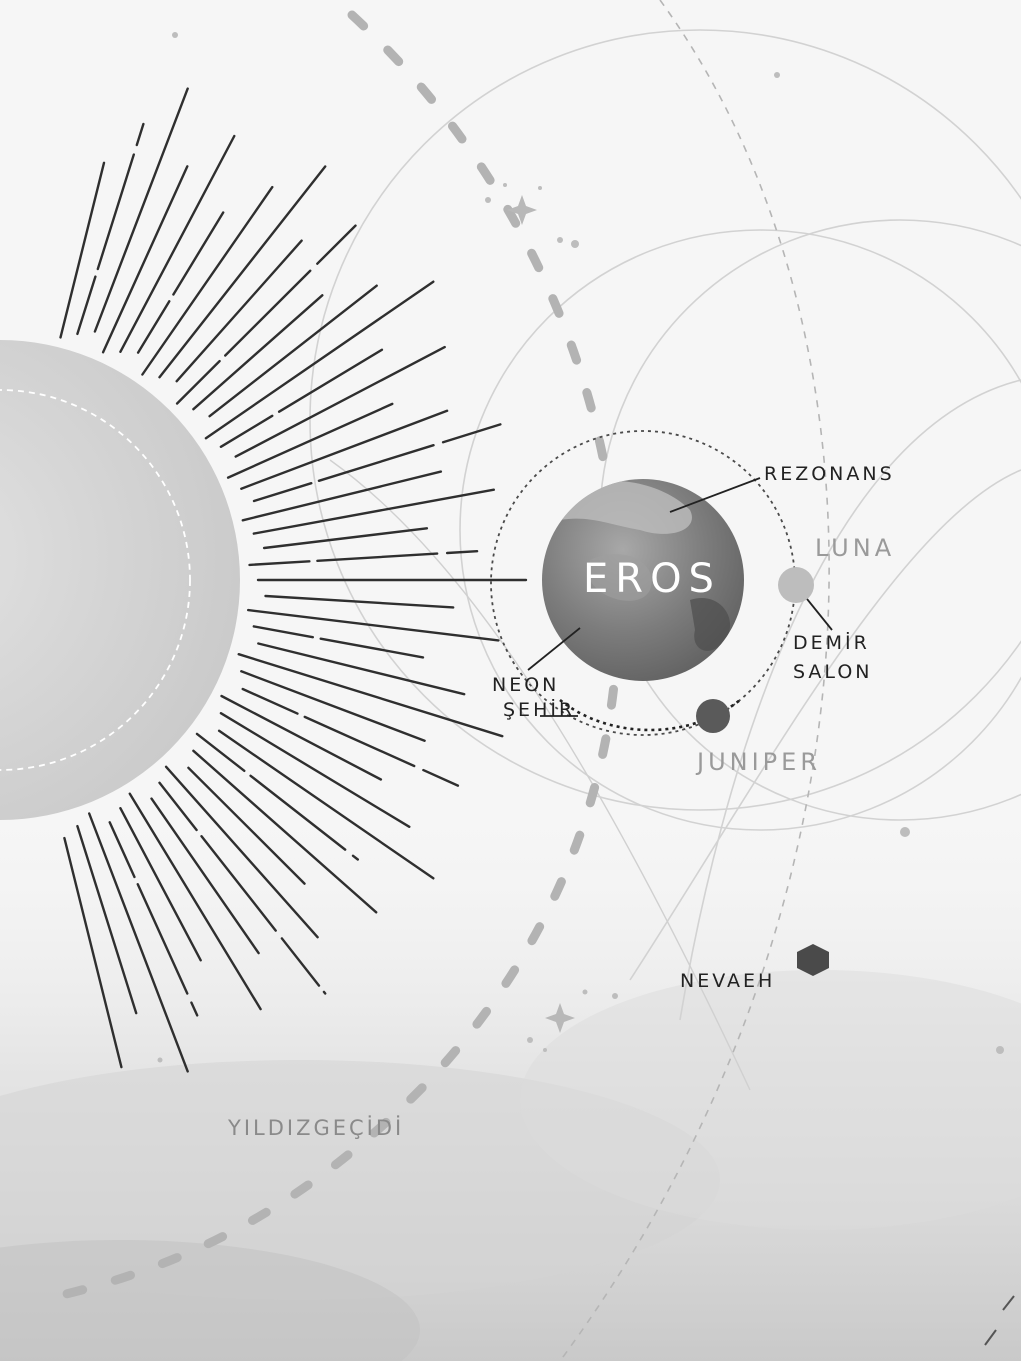  What do you see at coordinates (999, 1320) in the screenshot?
I see `corner-ticks` at bounding box center [999, 1320].